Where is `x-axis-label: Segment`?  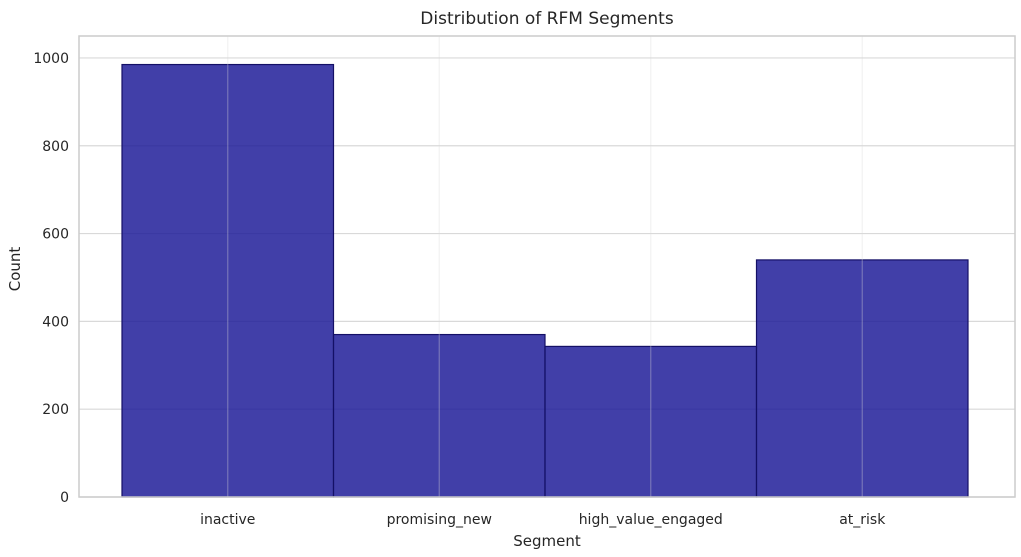 x-axis-label: Segment is located at coordinates (547, 541).